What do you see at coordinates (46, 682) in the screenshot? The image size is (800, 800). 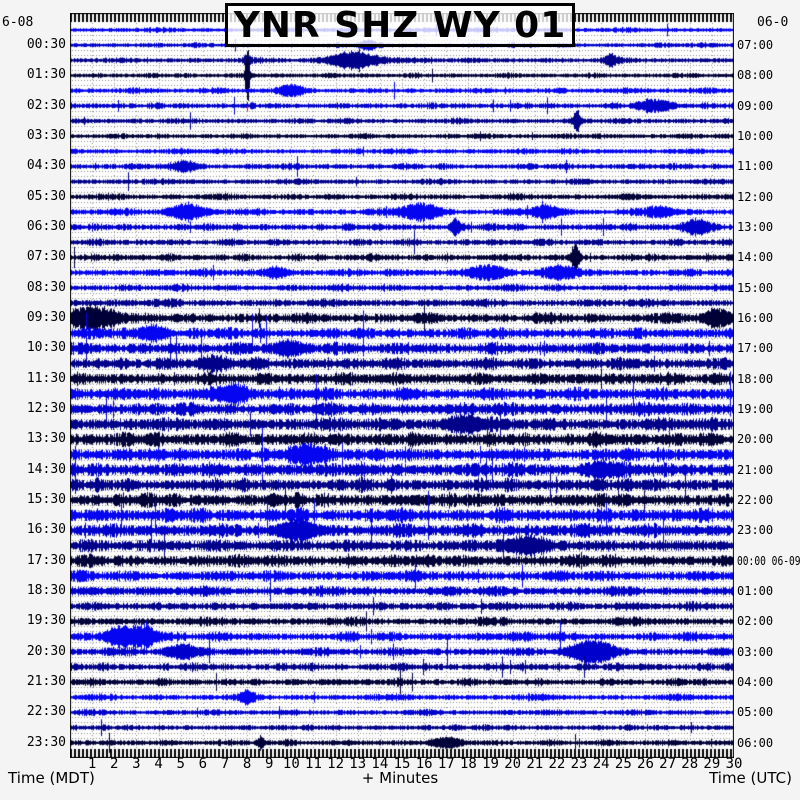 I see `left-time-label: 21:30` at bounding box center [46, 682].